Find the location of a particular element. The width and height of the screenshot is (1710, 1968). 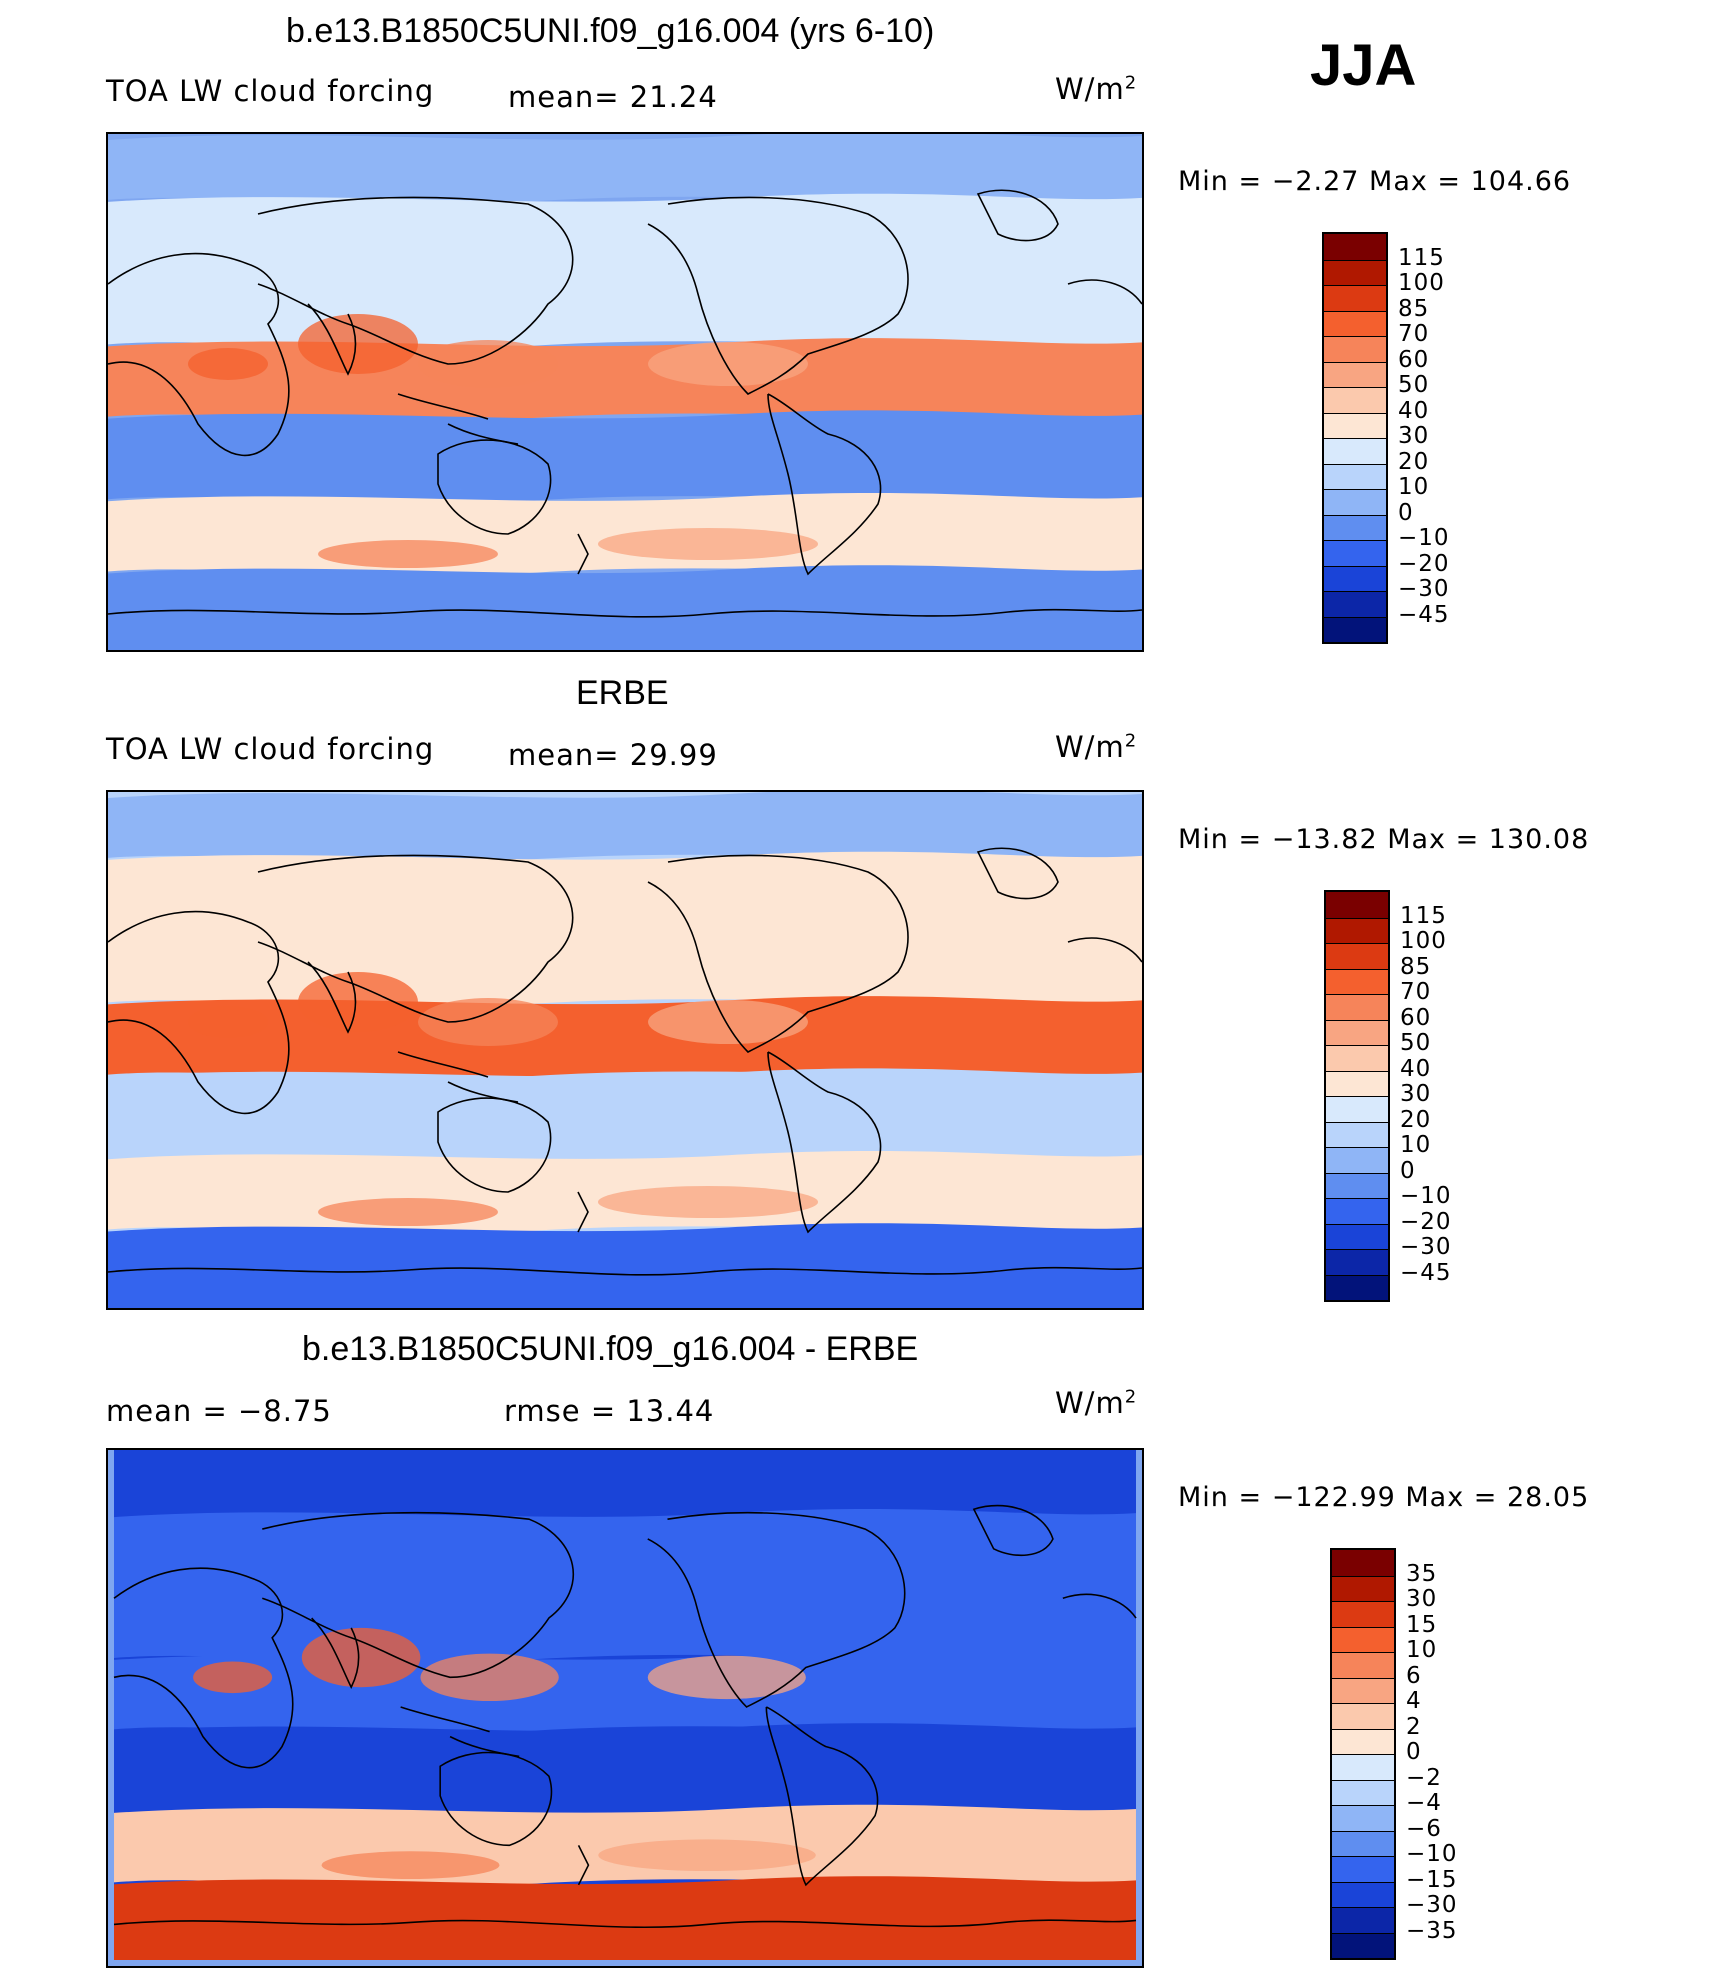

panel1-minmax: Min = −2.27 Max = 104.66 is located at coordinates (1375, 181).